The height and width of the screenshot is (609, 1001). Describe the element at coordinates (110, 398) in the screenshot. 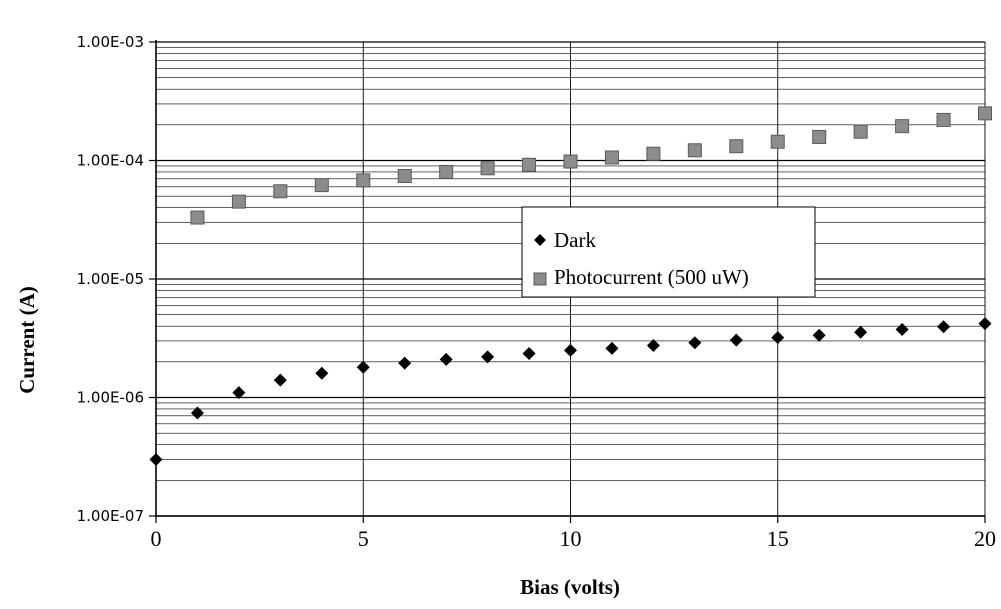

I see `y-tick-label: 1.00E-06` at that location.